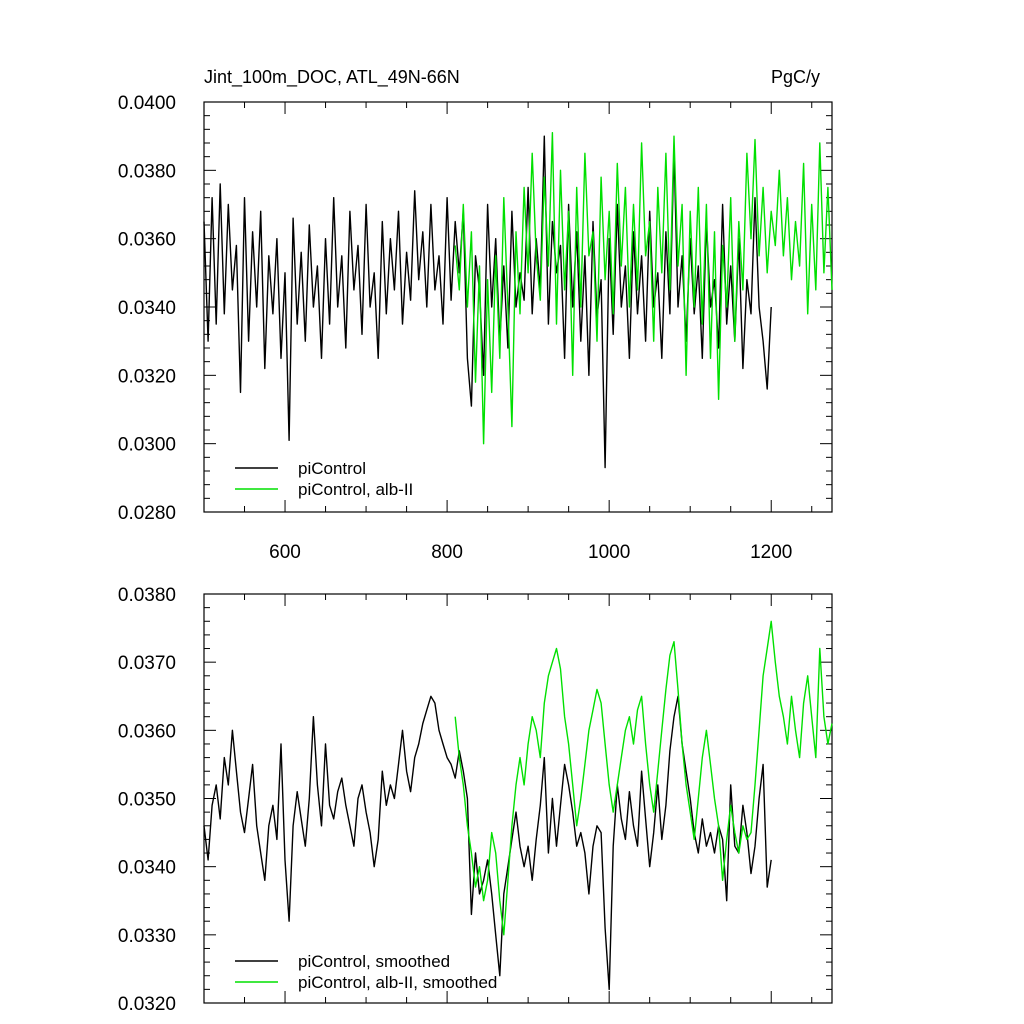  Describe the element at coordinates (609, 552) in the screenshot. I see `x-tick-label: 1000` at that location.